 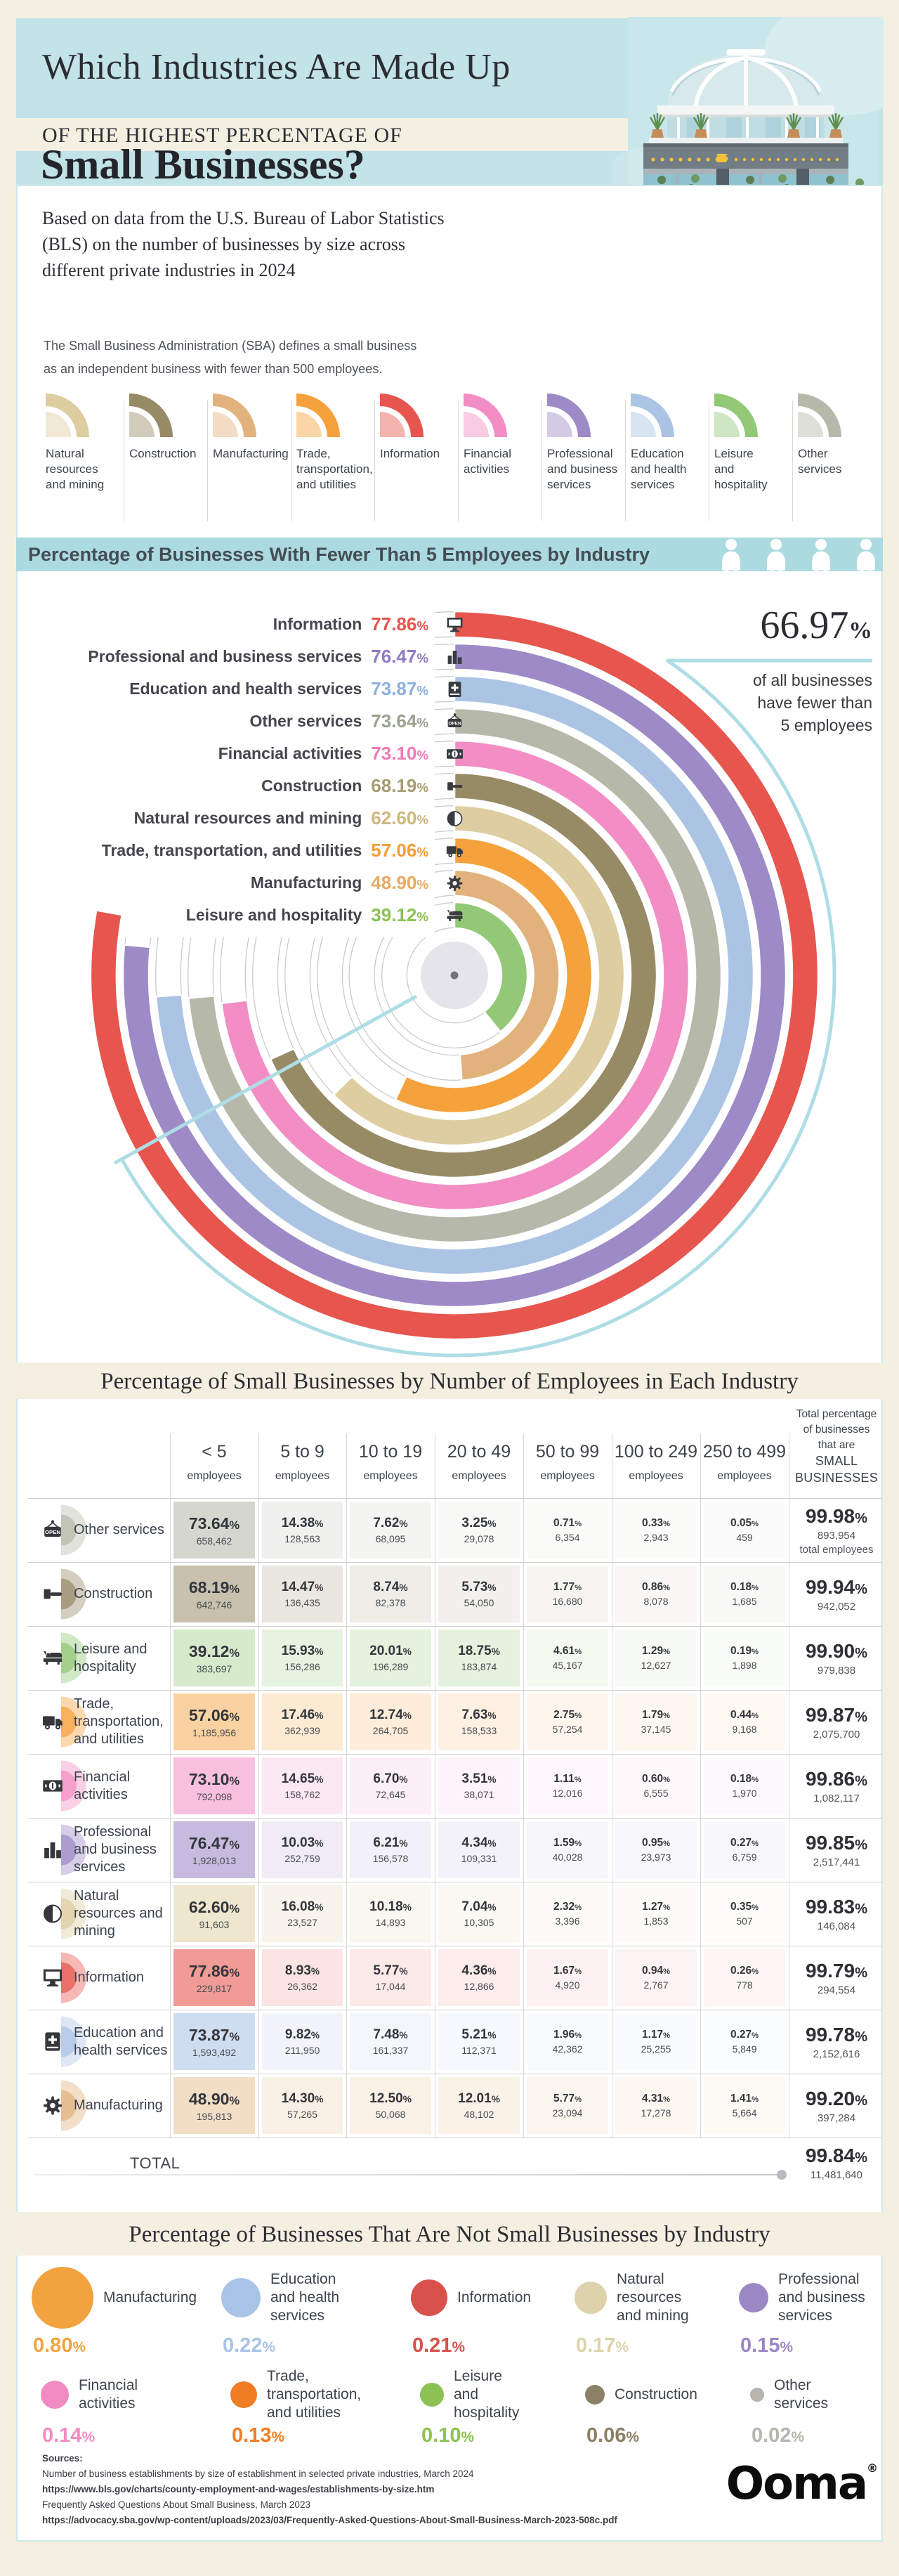 I want to click on industry-name-text: Construction, so click(x=113, y=1593).